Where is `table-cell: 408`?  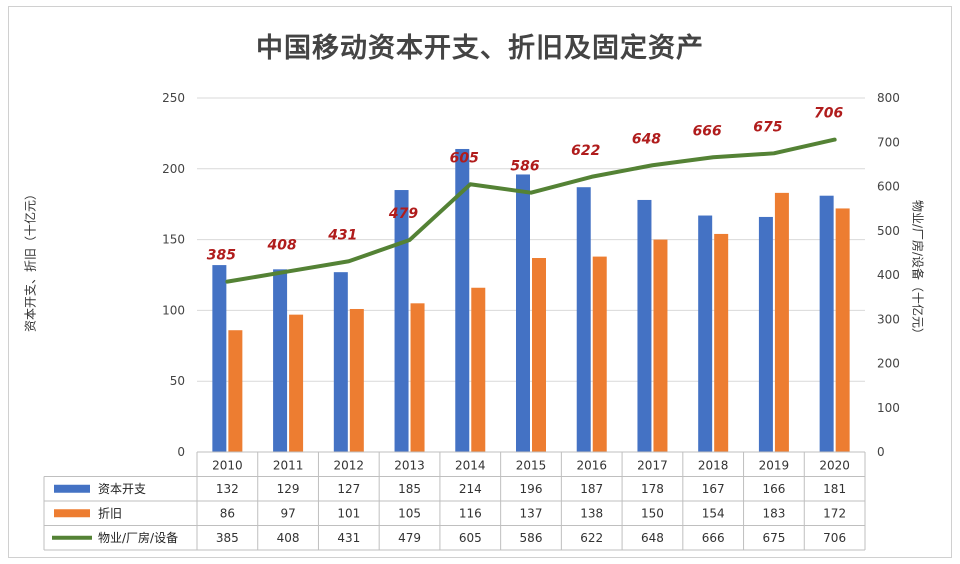 table-cell: 408 is located at coordinates (288, 538).